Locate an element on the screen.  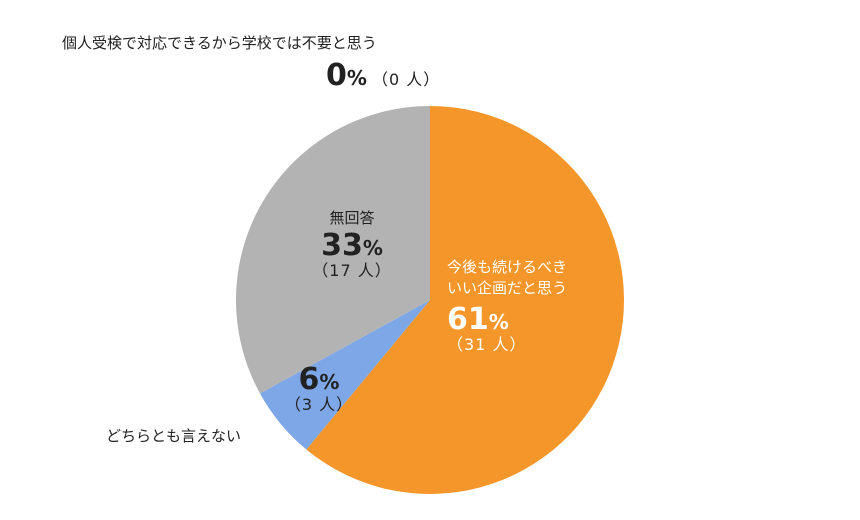
slice-label-no-answer: 無回答 is located at coordinates (352, 218).